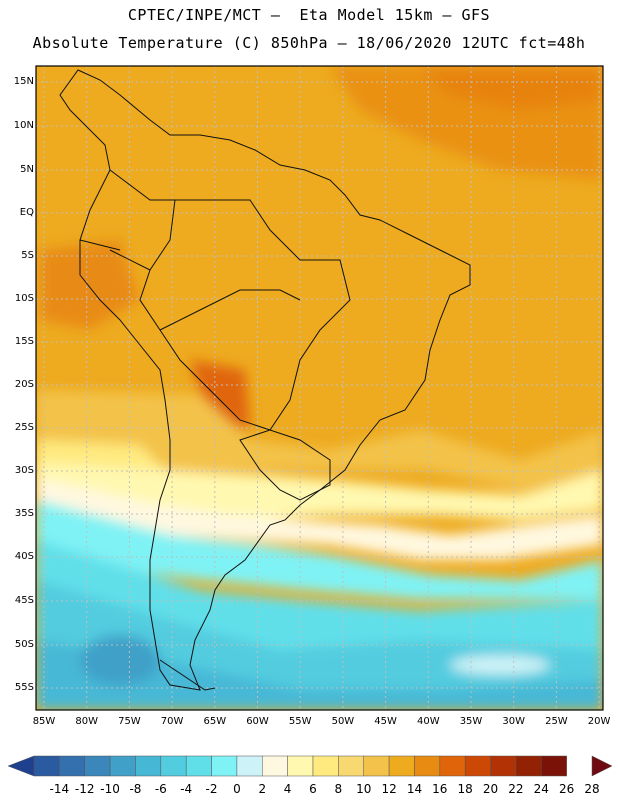 This screenshot has width=618, height=800. I want to click on colorbar-tick-label: -4, so click(186, 789).